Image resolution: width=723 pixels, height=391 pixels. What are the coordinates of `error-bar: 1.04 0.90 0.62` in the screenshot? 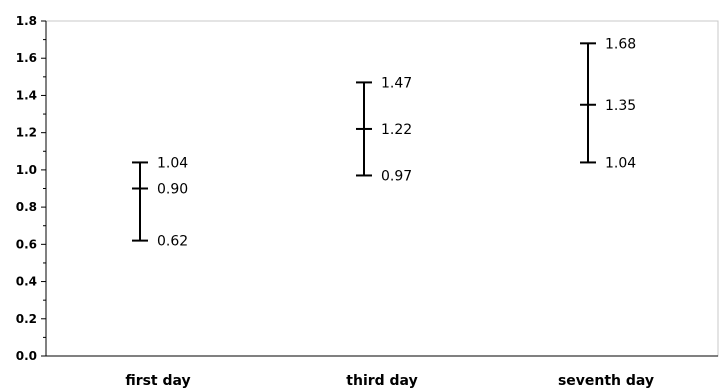 It's located at (160, 202).